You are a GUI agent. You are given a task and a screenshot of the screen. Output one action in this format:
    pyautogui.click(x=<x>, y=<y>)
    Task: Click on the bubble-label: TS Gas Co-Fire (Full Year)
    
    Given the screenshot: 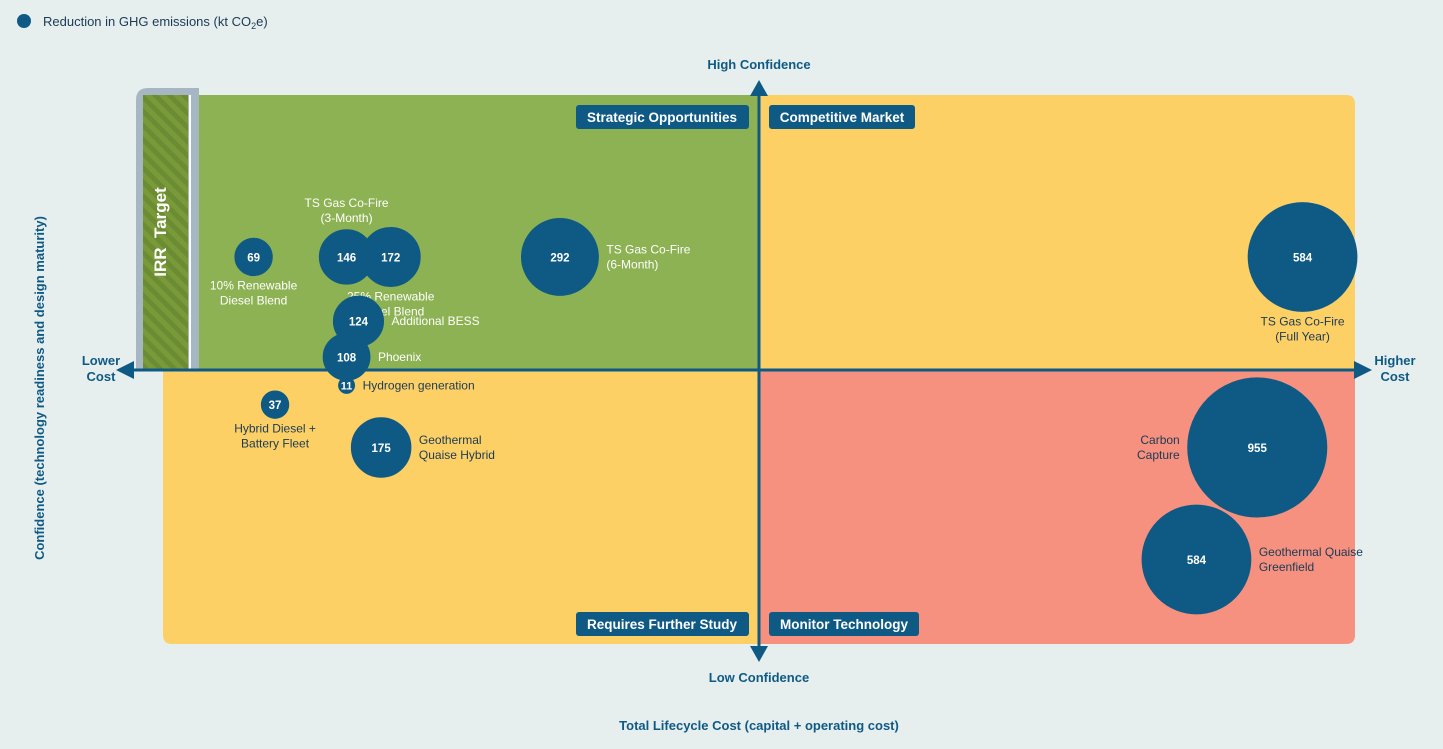 What is the action you would take?
    pyautogui.click(x=1303, y=328)
    